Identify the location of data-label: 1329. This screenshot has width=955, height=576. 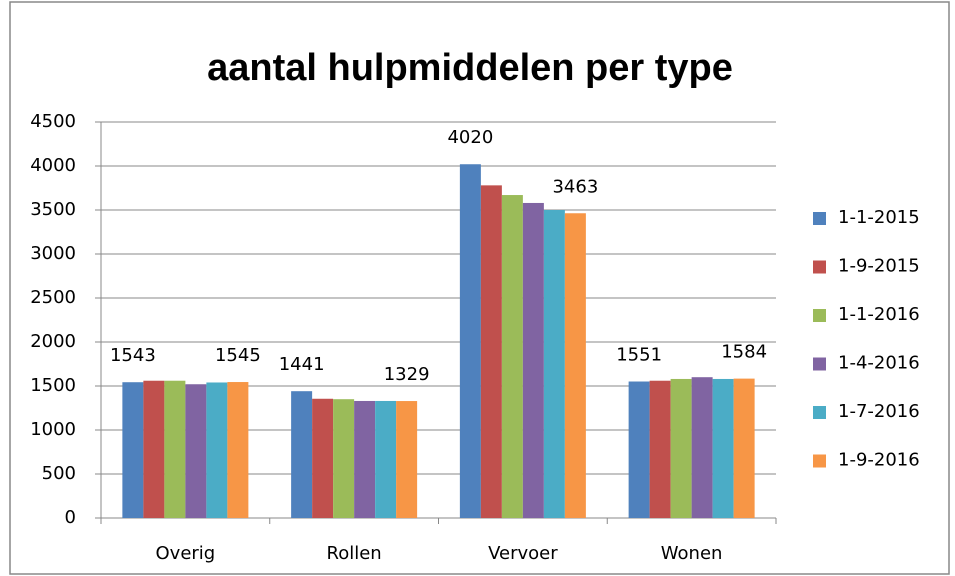
(407, 374).